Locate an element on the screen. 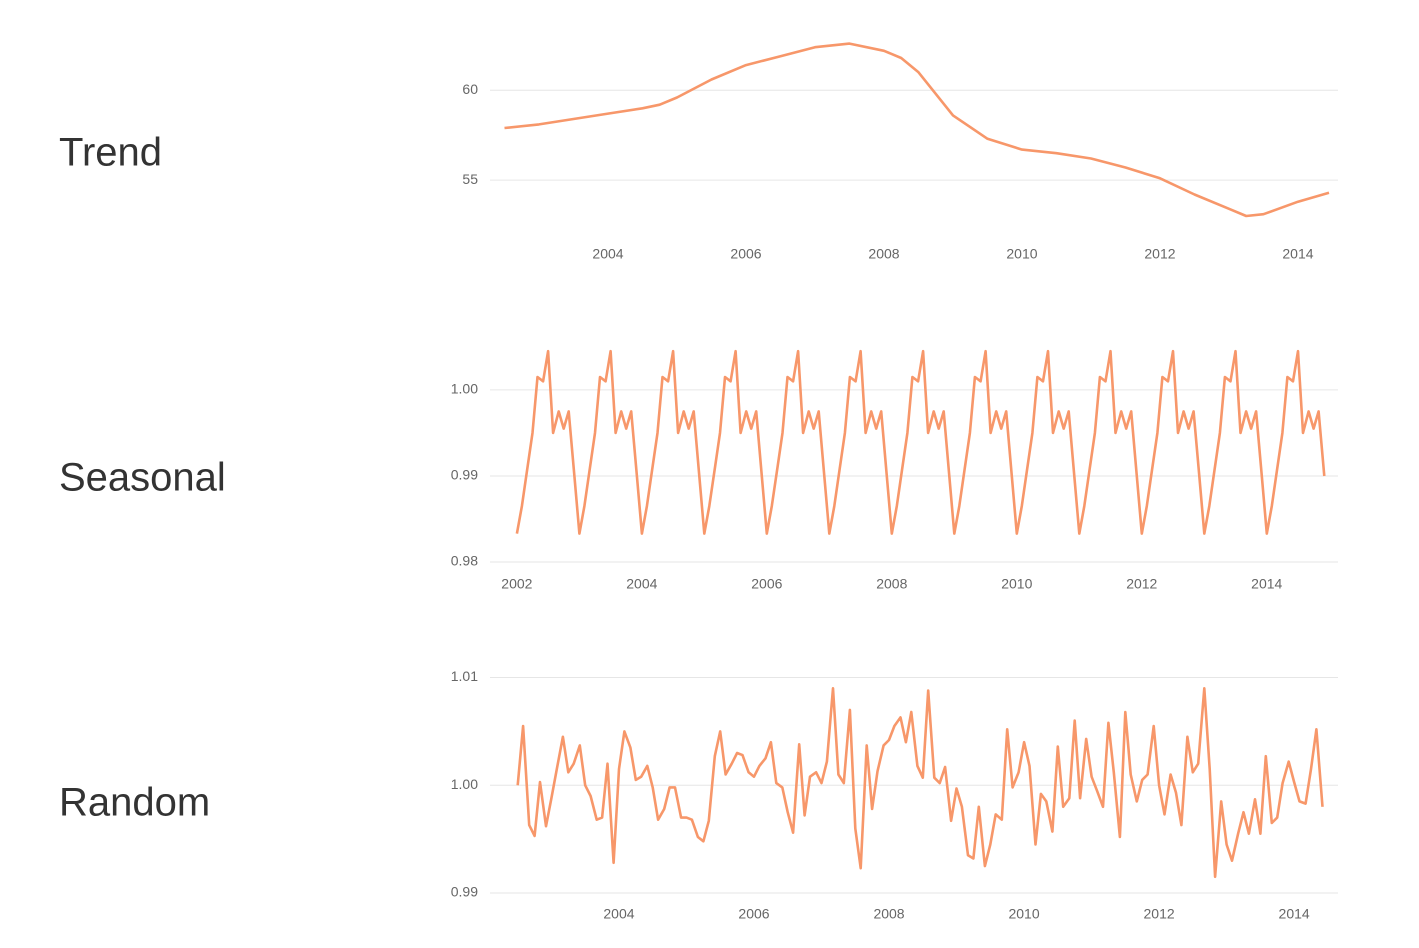 The height and width of the screenshot is (948, 1419). y-tick-label: 55 is located at coordinates (470, 179).